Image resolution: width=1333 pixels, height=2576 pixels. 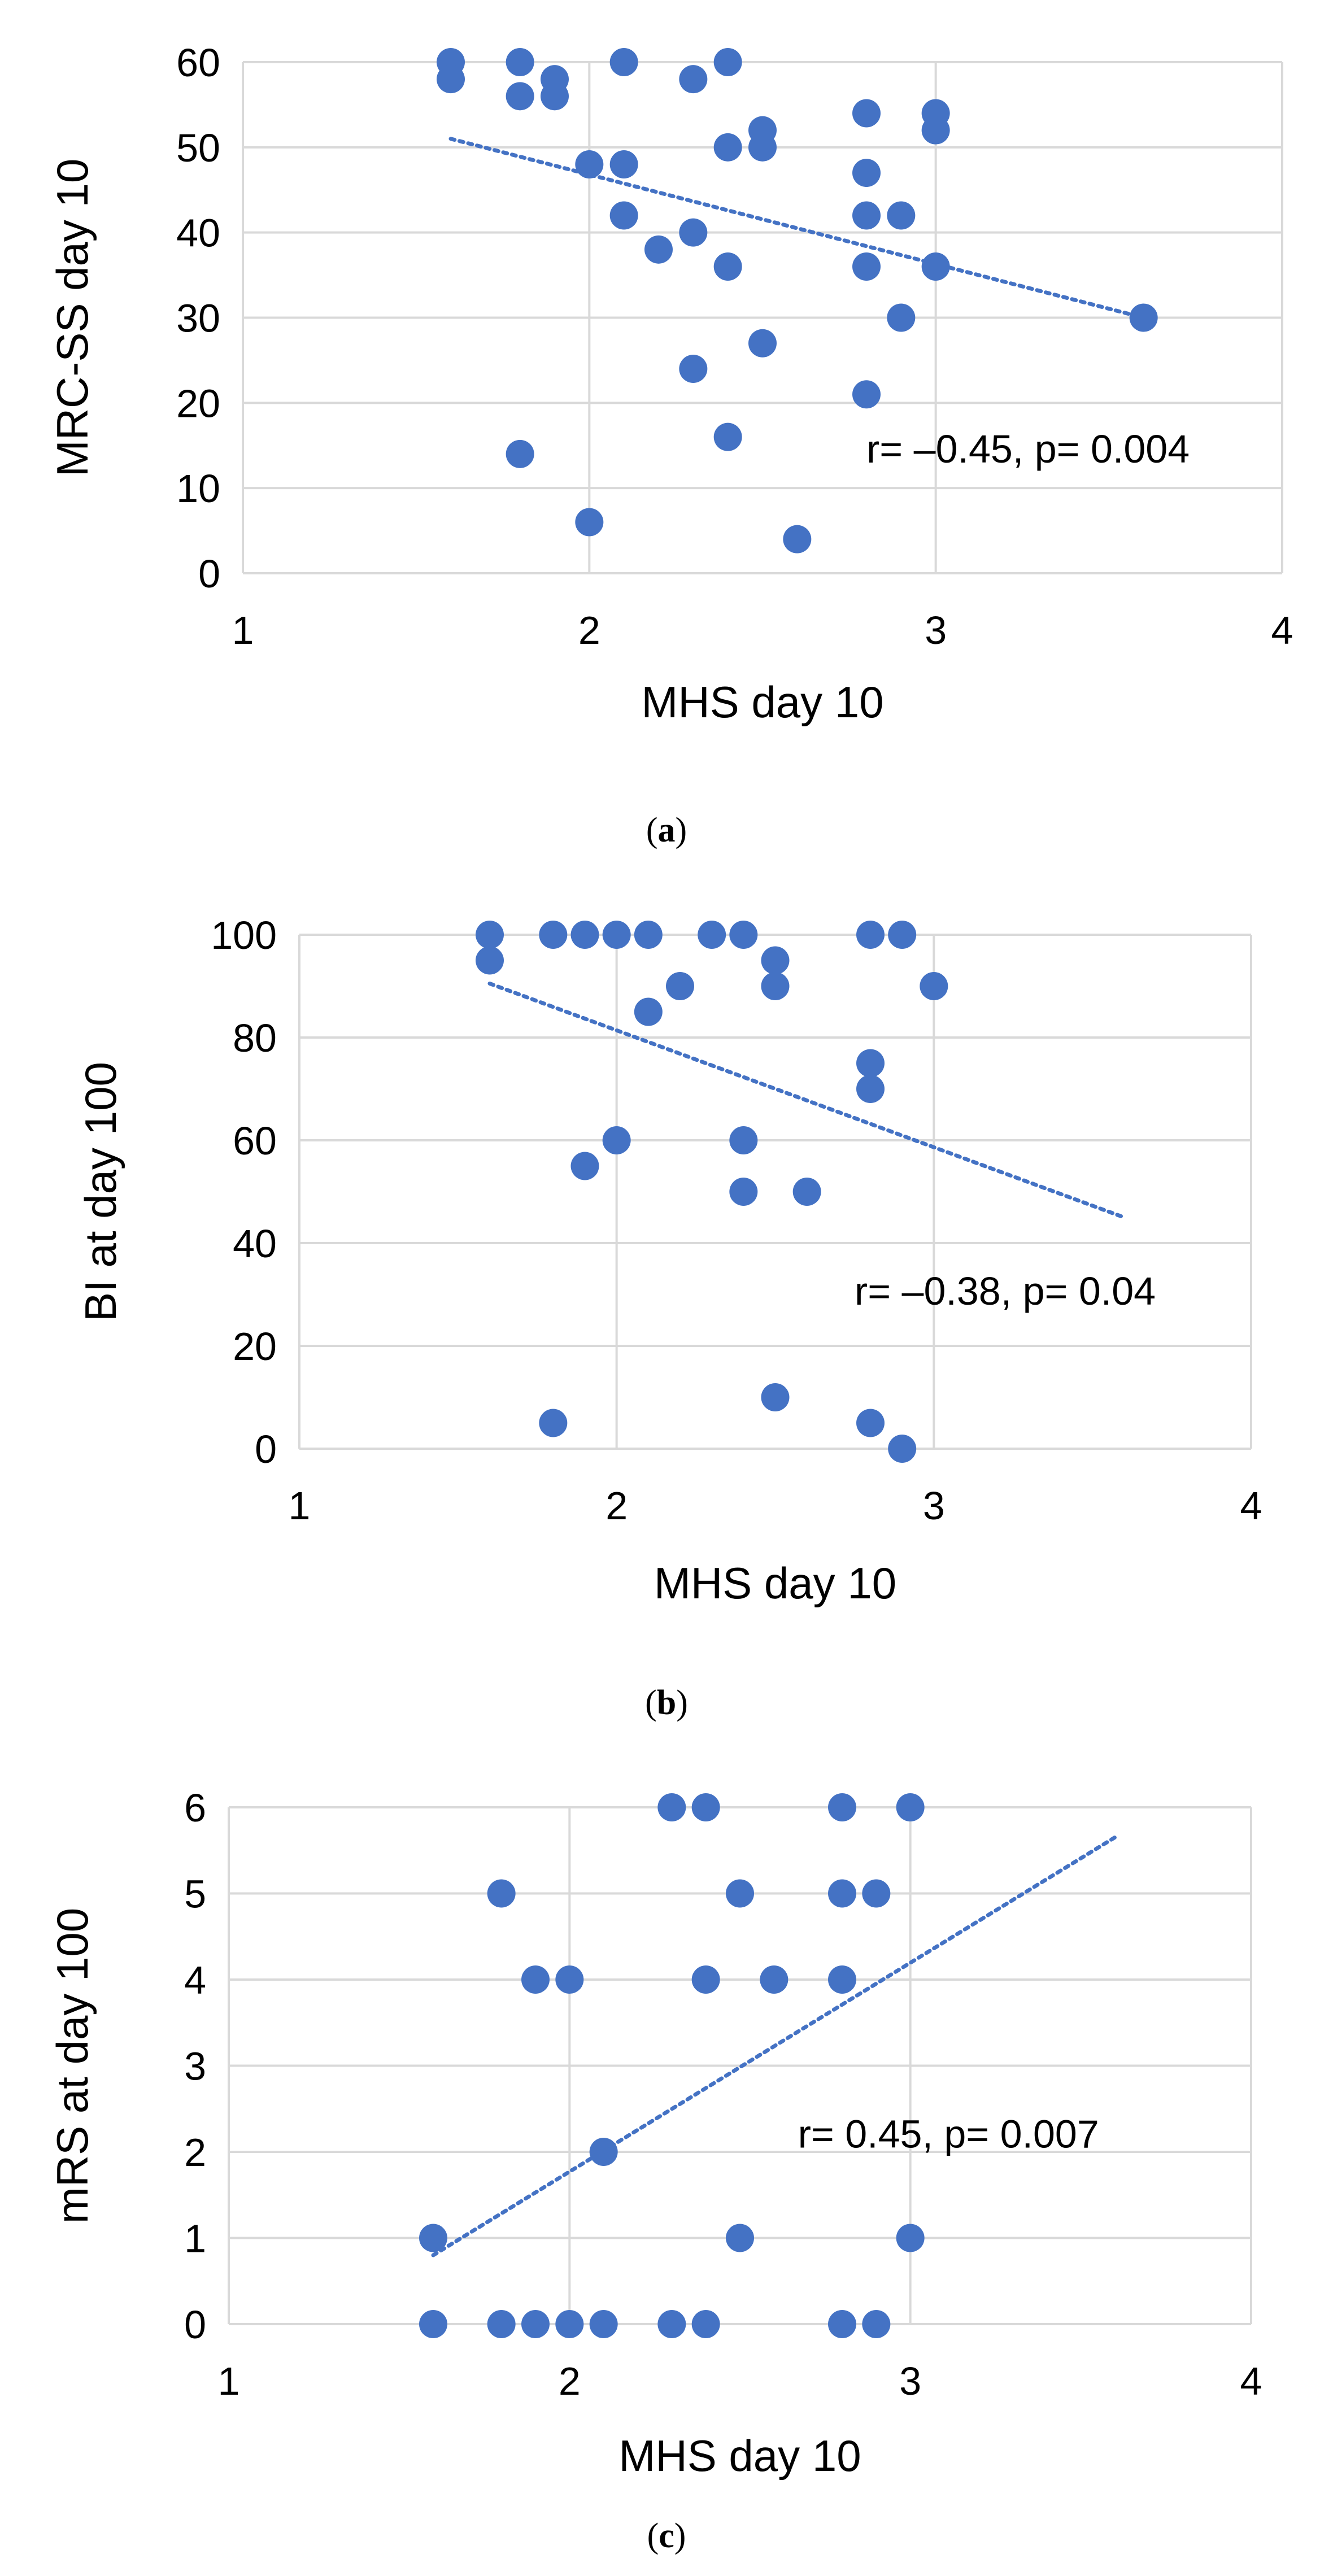 What do you see at coordinates (255, 1346) in the screenshot?
I see `y-tick-label: 20` at bounding box center [255, 1346].